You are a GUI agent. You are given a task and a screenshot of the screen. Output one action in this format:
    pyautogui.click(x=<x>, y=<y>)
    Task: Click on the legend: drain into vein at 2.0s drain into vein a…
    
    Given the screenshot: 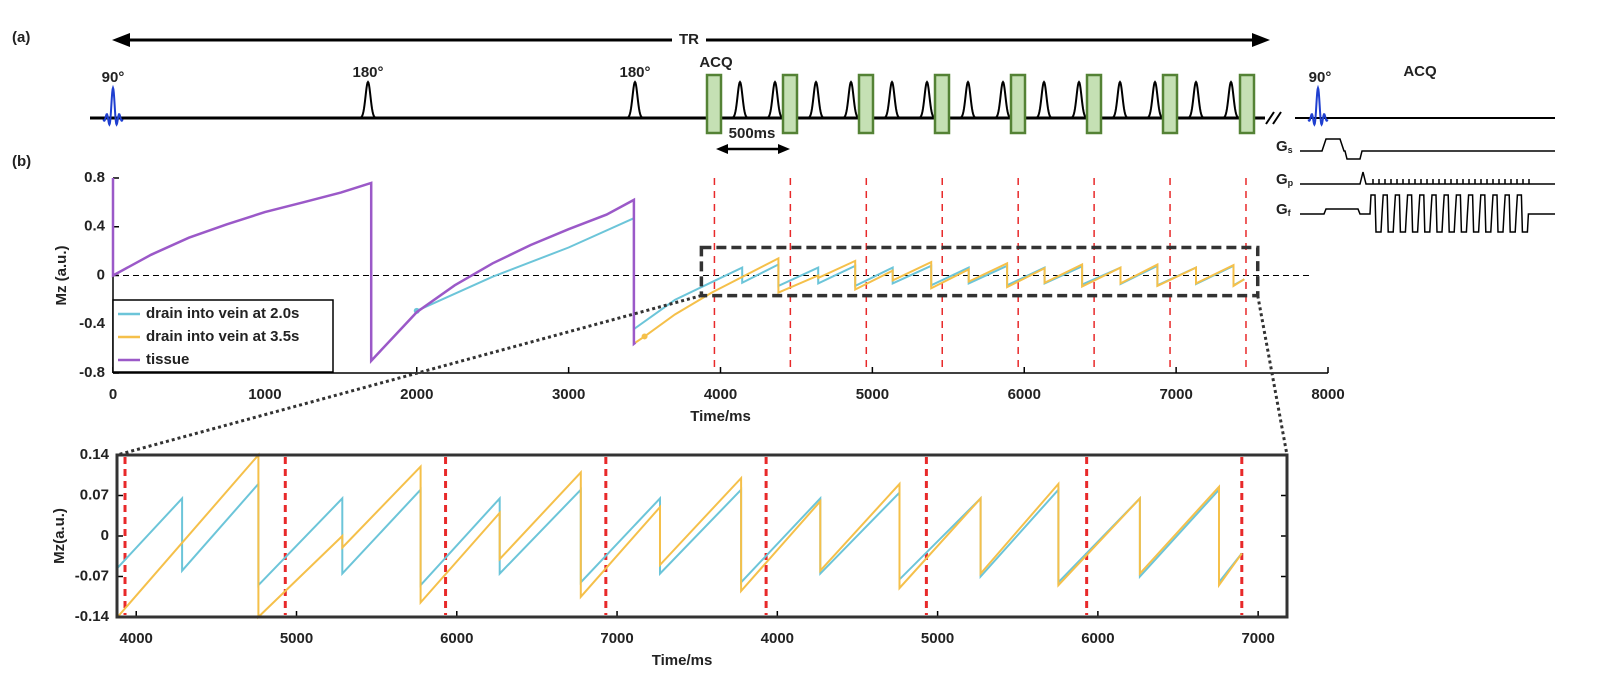 What is the action you would take?
    pyautogui.click(x=223, y=336)
    